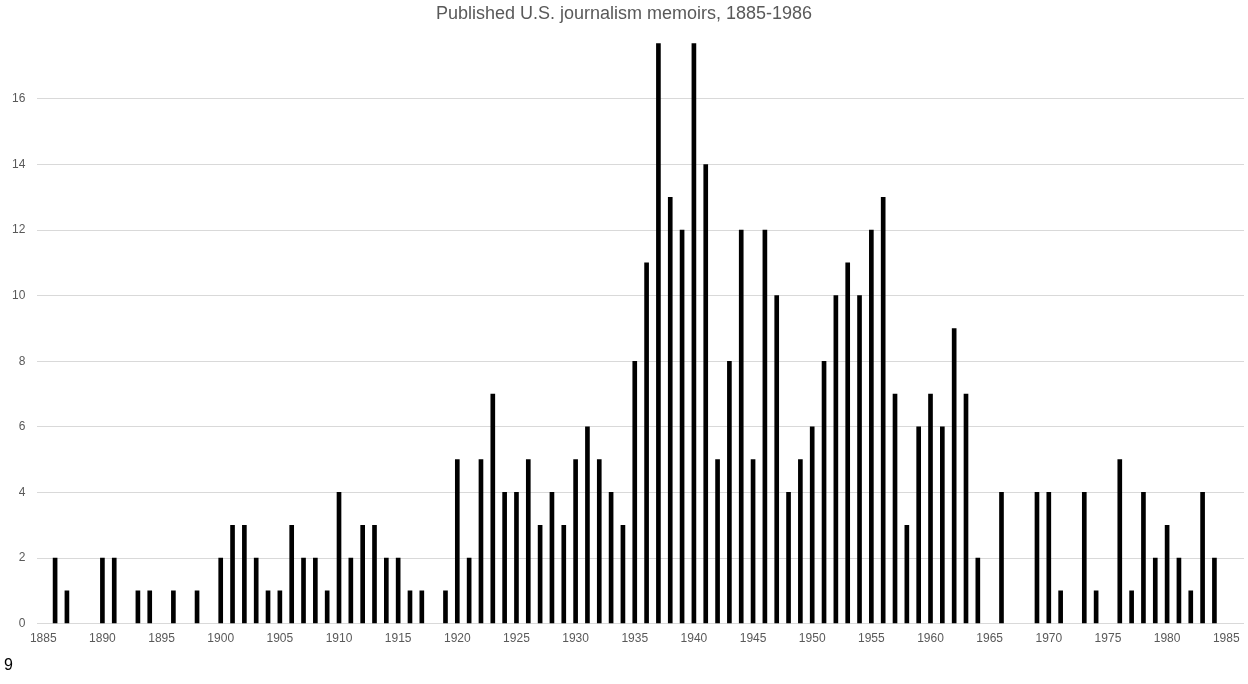 The image size is (1248, 684). What do you see at coordinates (753, 638) in the screenshot?
I see `x-tick-label: 1945` at bounding box center [753, 638].